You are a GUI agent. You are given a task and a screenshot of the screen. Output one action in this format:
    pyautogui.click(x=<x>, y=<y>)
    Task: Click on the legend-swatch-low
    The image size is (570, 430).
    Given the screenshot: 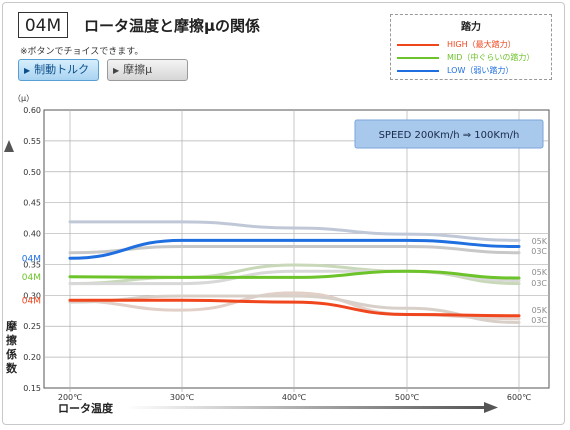 What is the action you would take?
    pyautogui.click(x=418, y=71)
    